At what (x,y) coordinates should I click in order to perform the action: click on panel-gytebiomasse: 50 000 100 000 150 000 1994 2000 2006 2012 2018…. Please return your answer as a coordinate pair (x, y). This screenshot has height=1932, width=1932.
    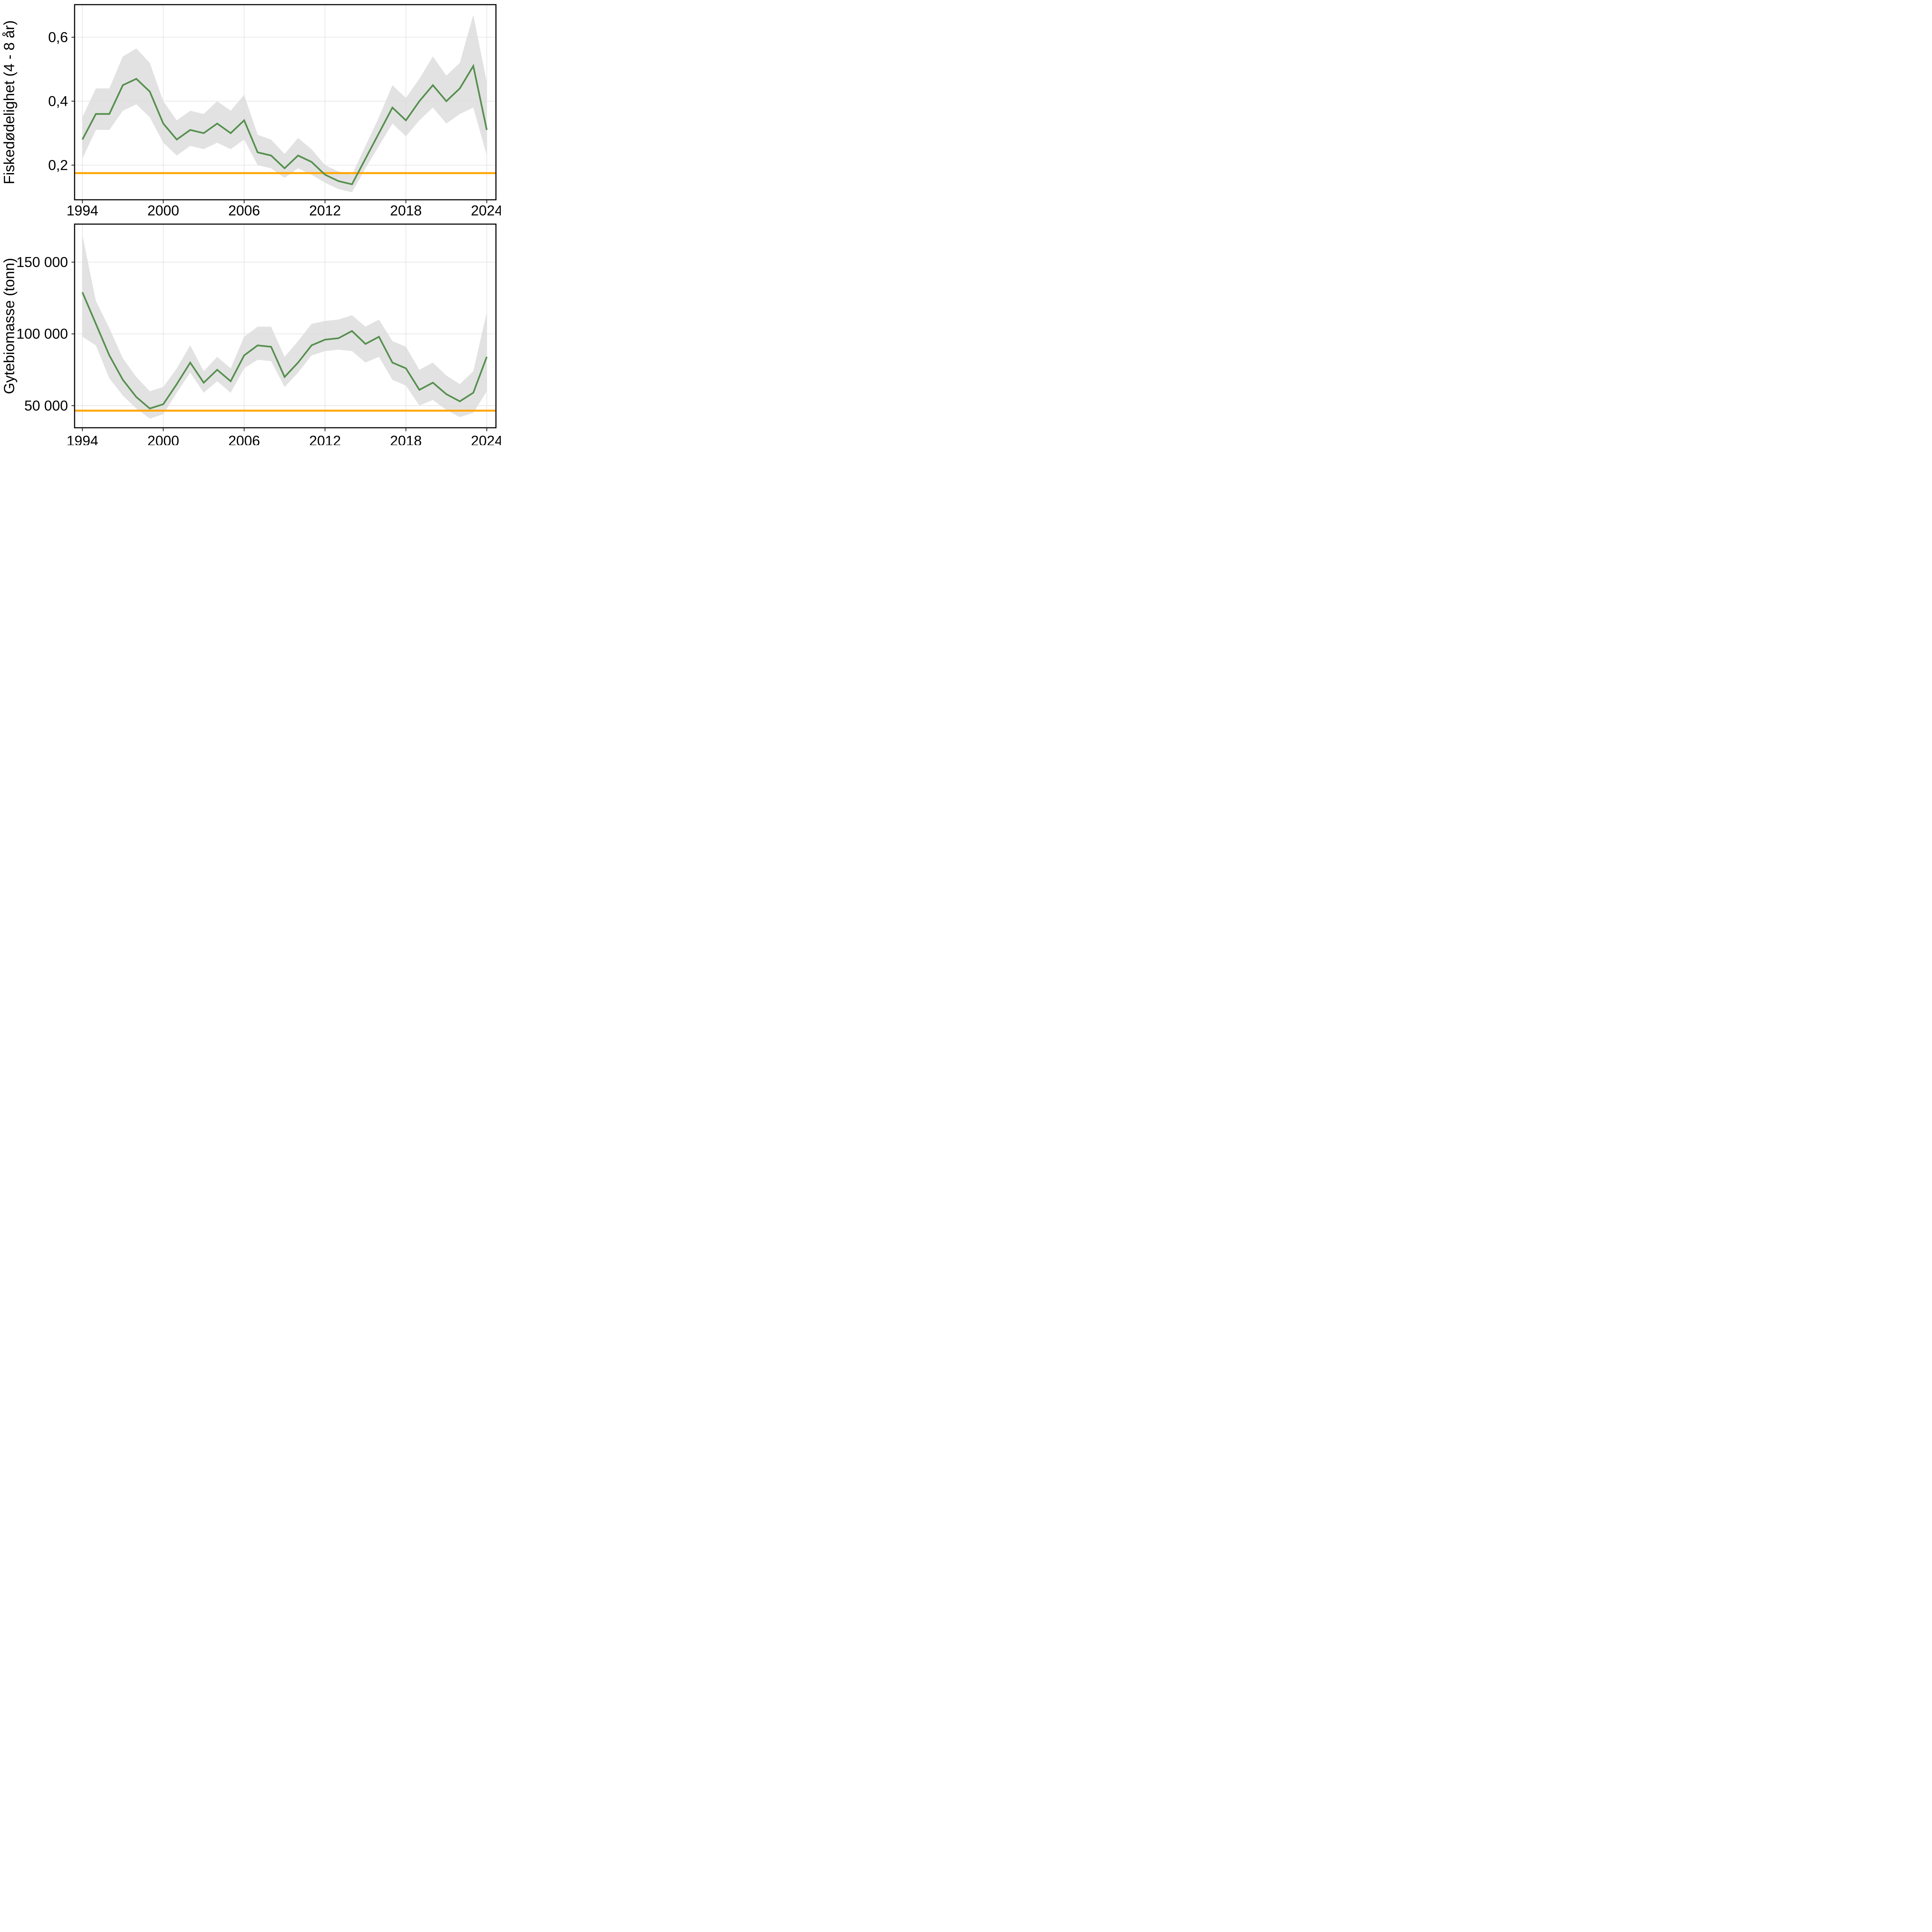
    Looking at the image, I should click on (259, 335).